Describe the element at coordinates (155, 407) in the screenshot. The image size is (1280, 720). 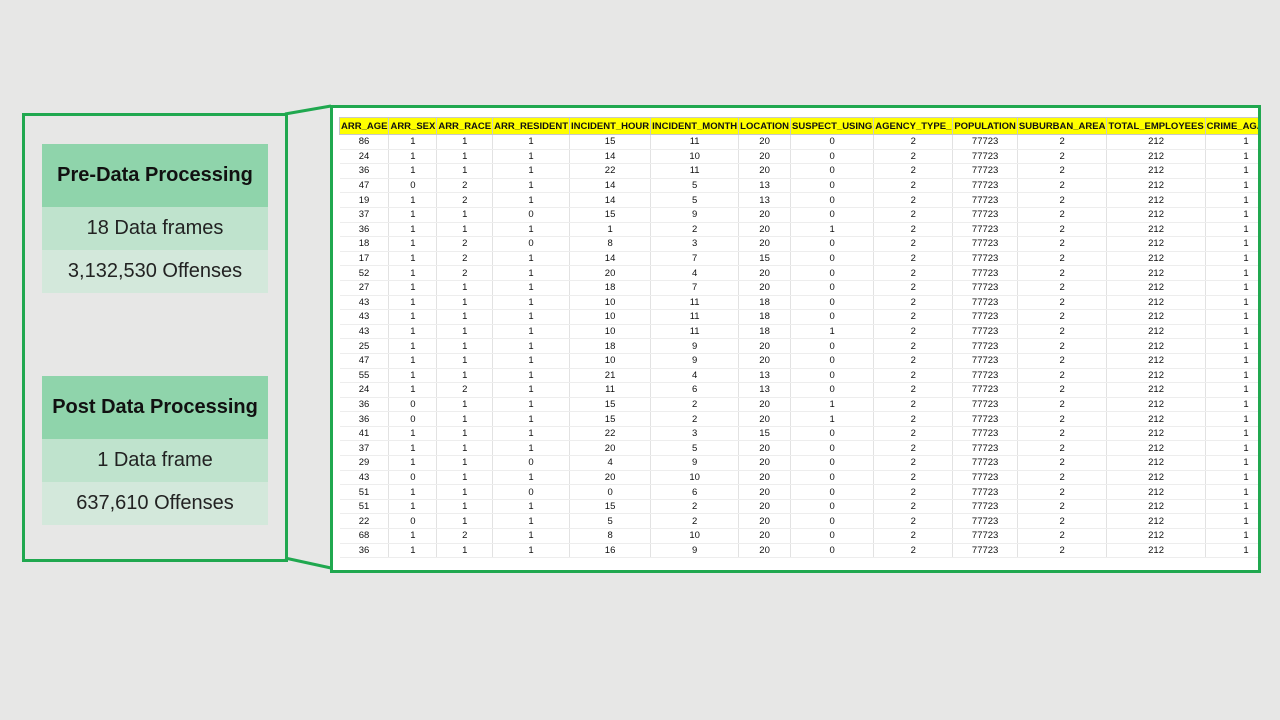
I see `post-processing-title: Post Data Processing` at that location.